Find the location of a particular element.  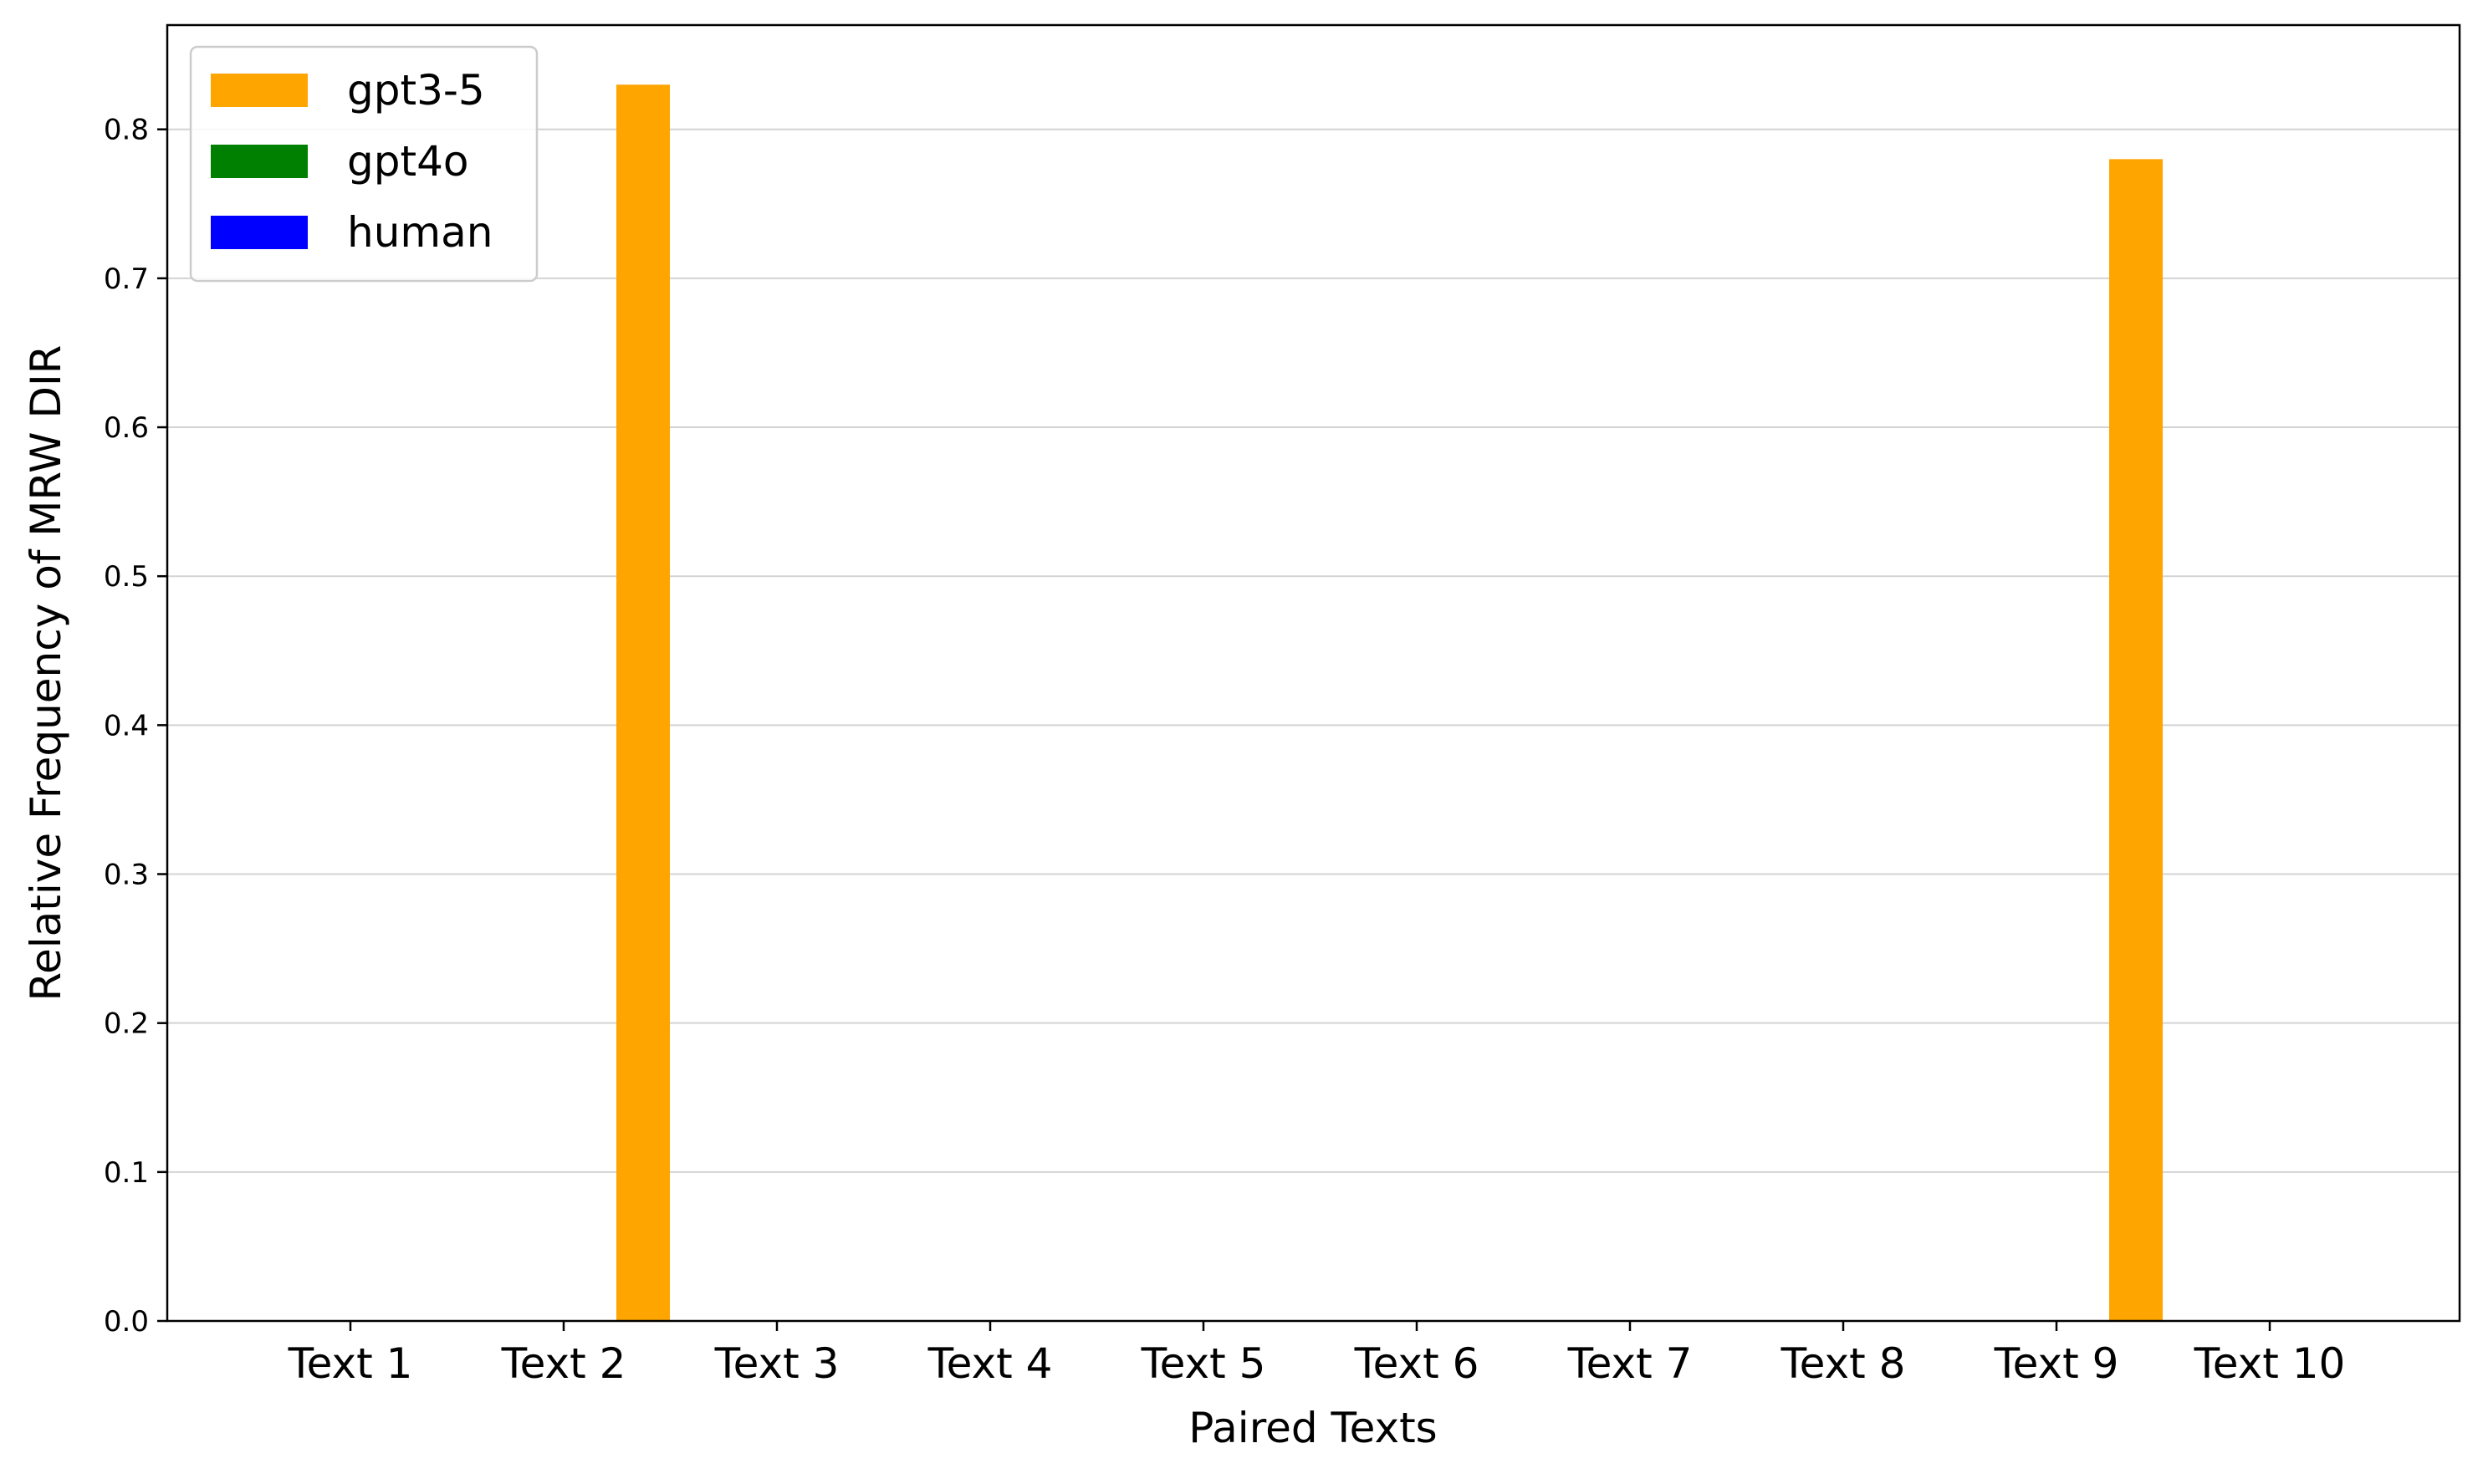

y-tick-label: 0.5 is located at coordinates (126, 577).